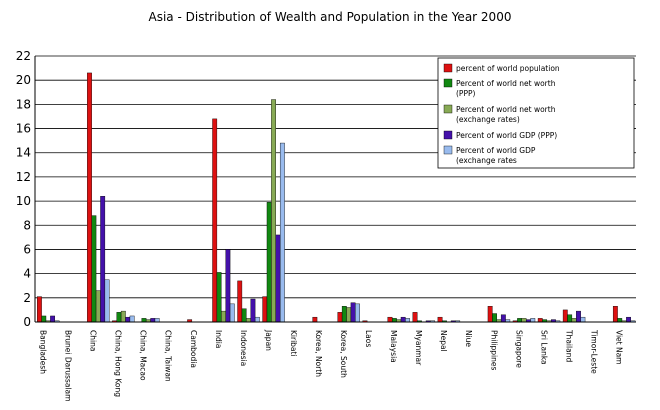 The image size is (660, 410). Describe the element at coordinates (368, 338) in the screenshot. I see `x-tick-label: Laos` at that location.